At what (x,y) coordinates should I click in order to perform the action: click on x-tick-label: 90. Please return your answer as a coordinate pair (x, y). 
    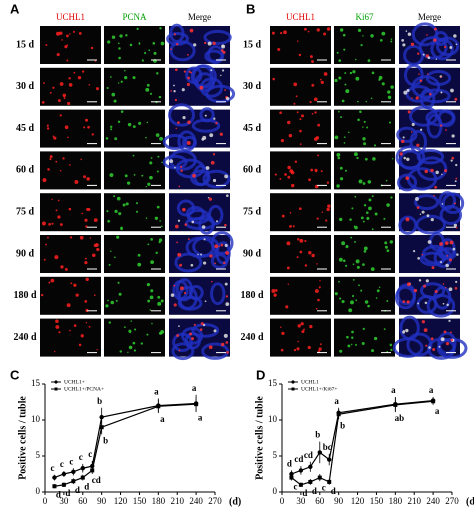
    Looking at the image, I should click on (102, 501).